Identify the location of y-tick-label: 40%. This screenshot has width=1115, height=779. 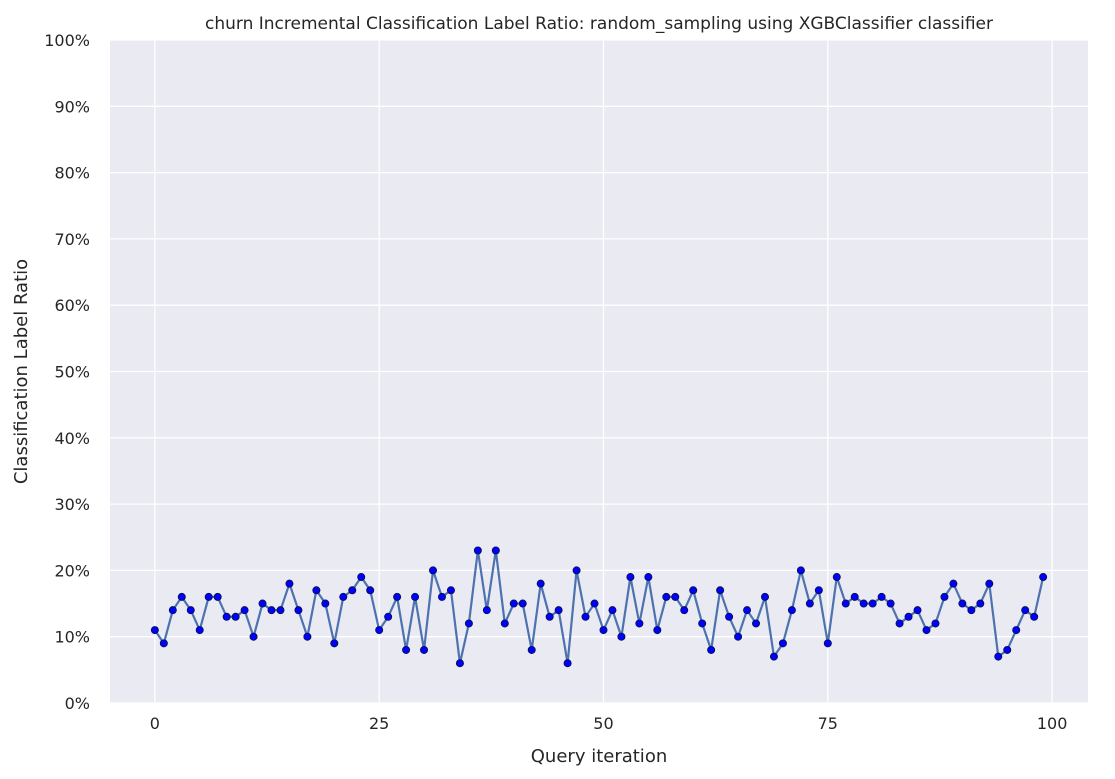
(72, 438).